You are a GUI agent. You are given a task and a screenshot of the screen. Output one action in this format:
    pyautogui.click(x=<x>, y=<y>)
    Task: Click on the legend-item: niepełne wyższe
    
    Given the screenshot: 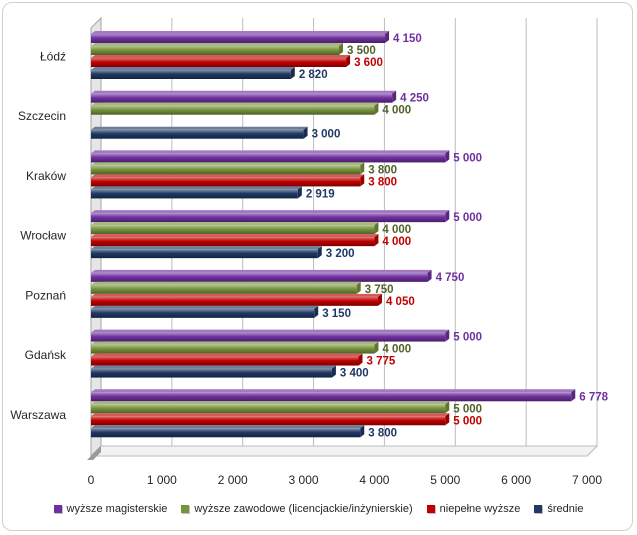 What is the action you would take?
    pyautogui.click(x=473, y=509)
    